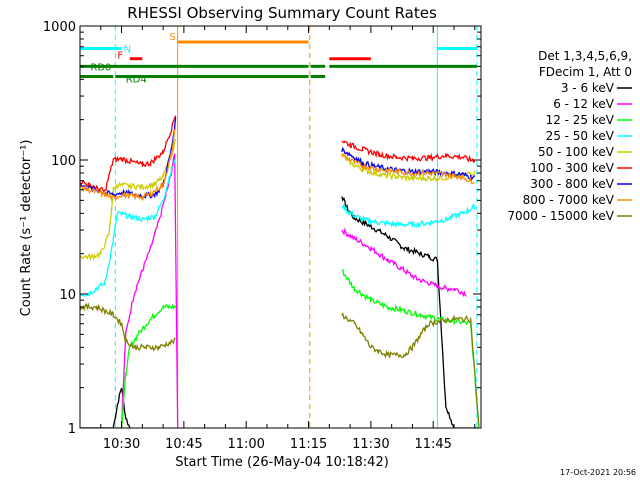 This screenshot has width=640, height=480. What do you see at coordinates (576, 152) in the screenshot?
I see `legend-entry-label-4: 50 - 100 keV` at bounding box center [576, 152].